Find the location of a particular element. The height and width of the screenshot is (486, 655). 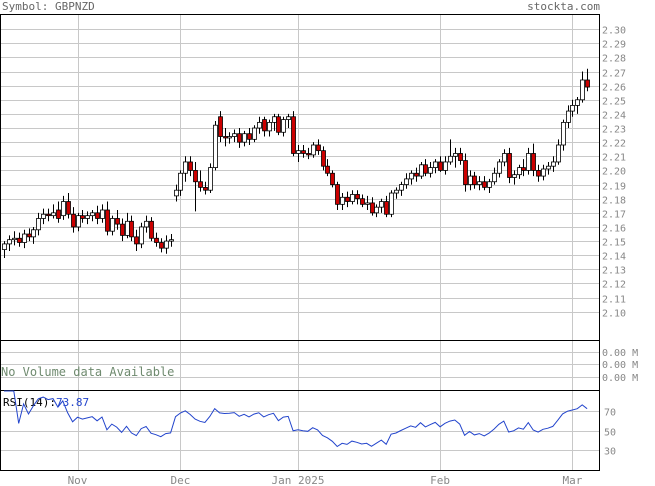

price-tick-label: 2.24 is located at coordinates (614, 116).